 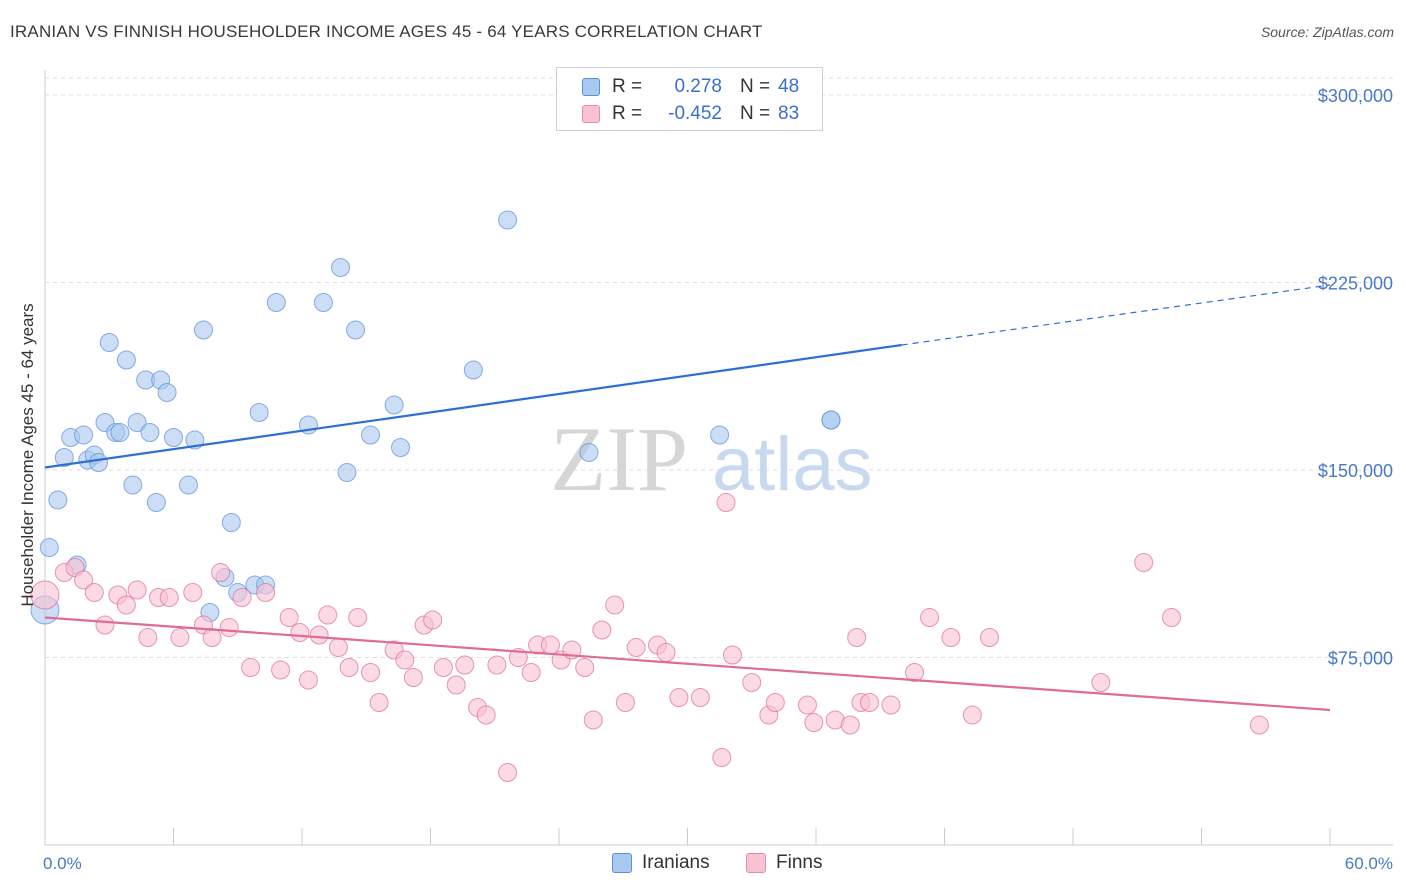 I want to click on y-tick-label: $75,000, so click(x=1360, y=659).